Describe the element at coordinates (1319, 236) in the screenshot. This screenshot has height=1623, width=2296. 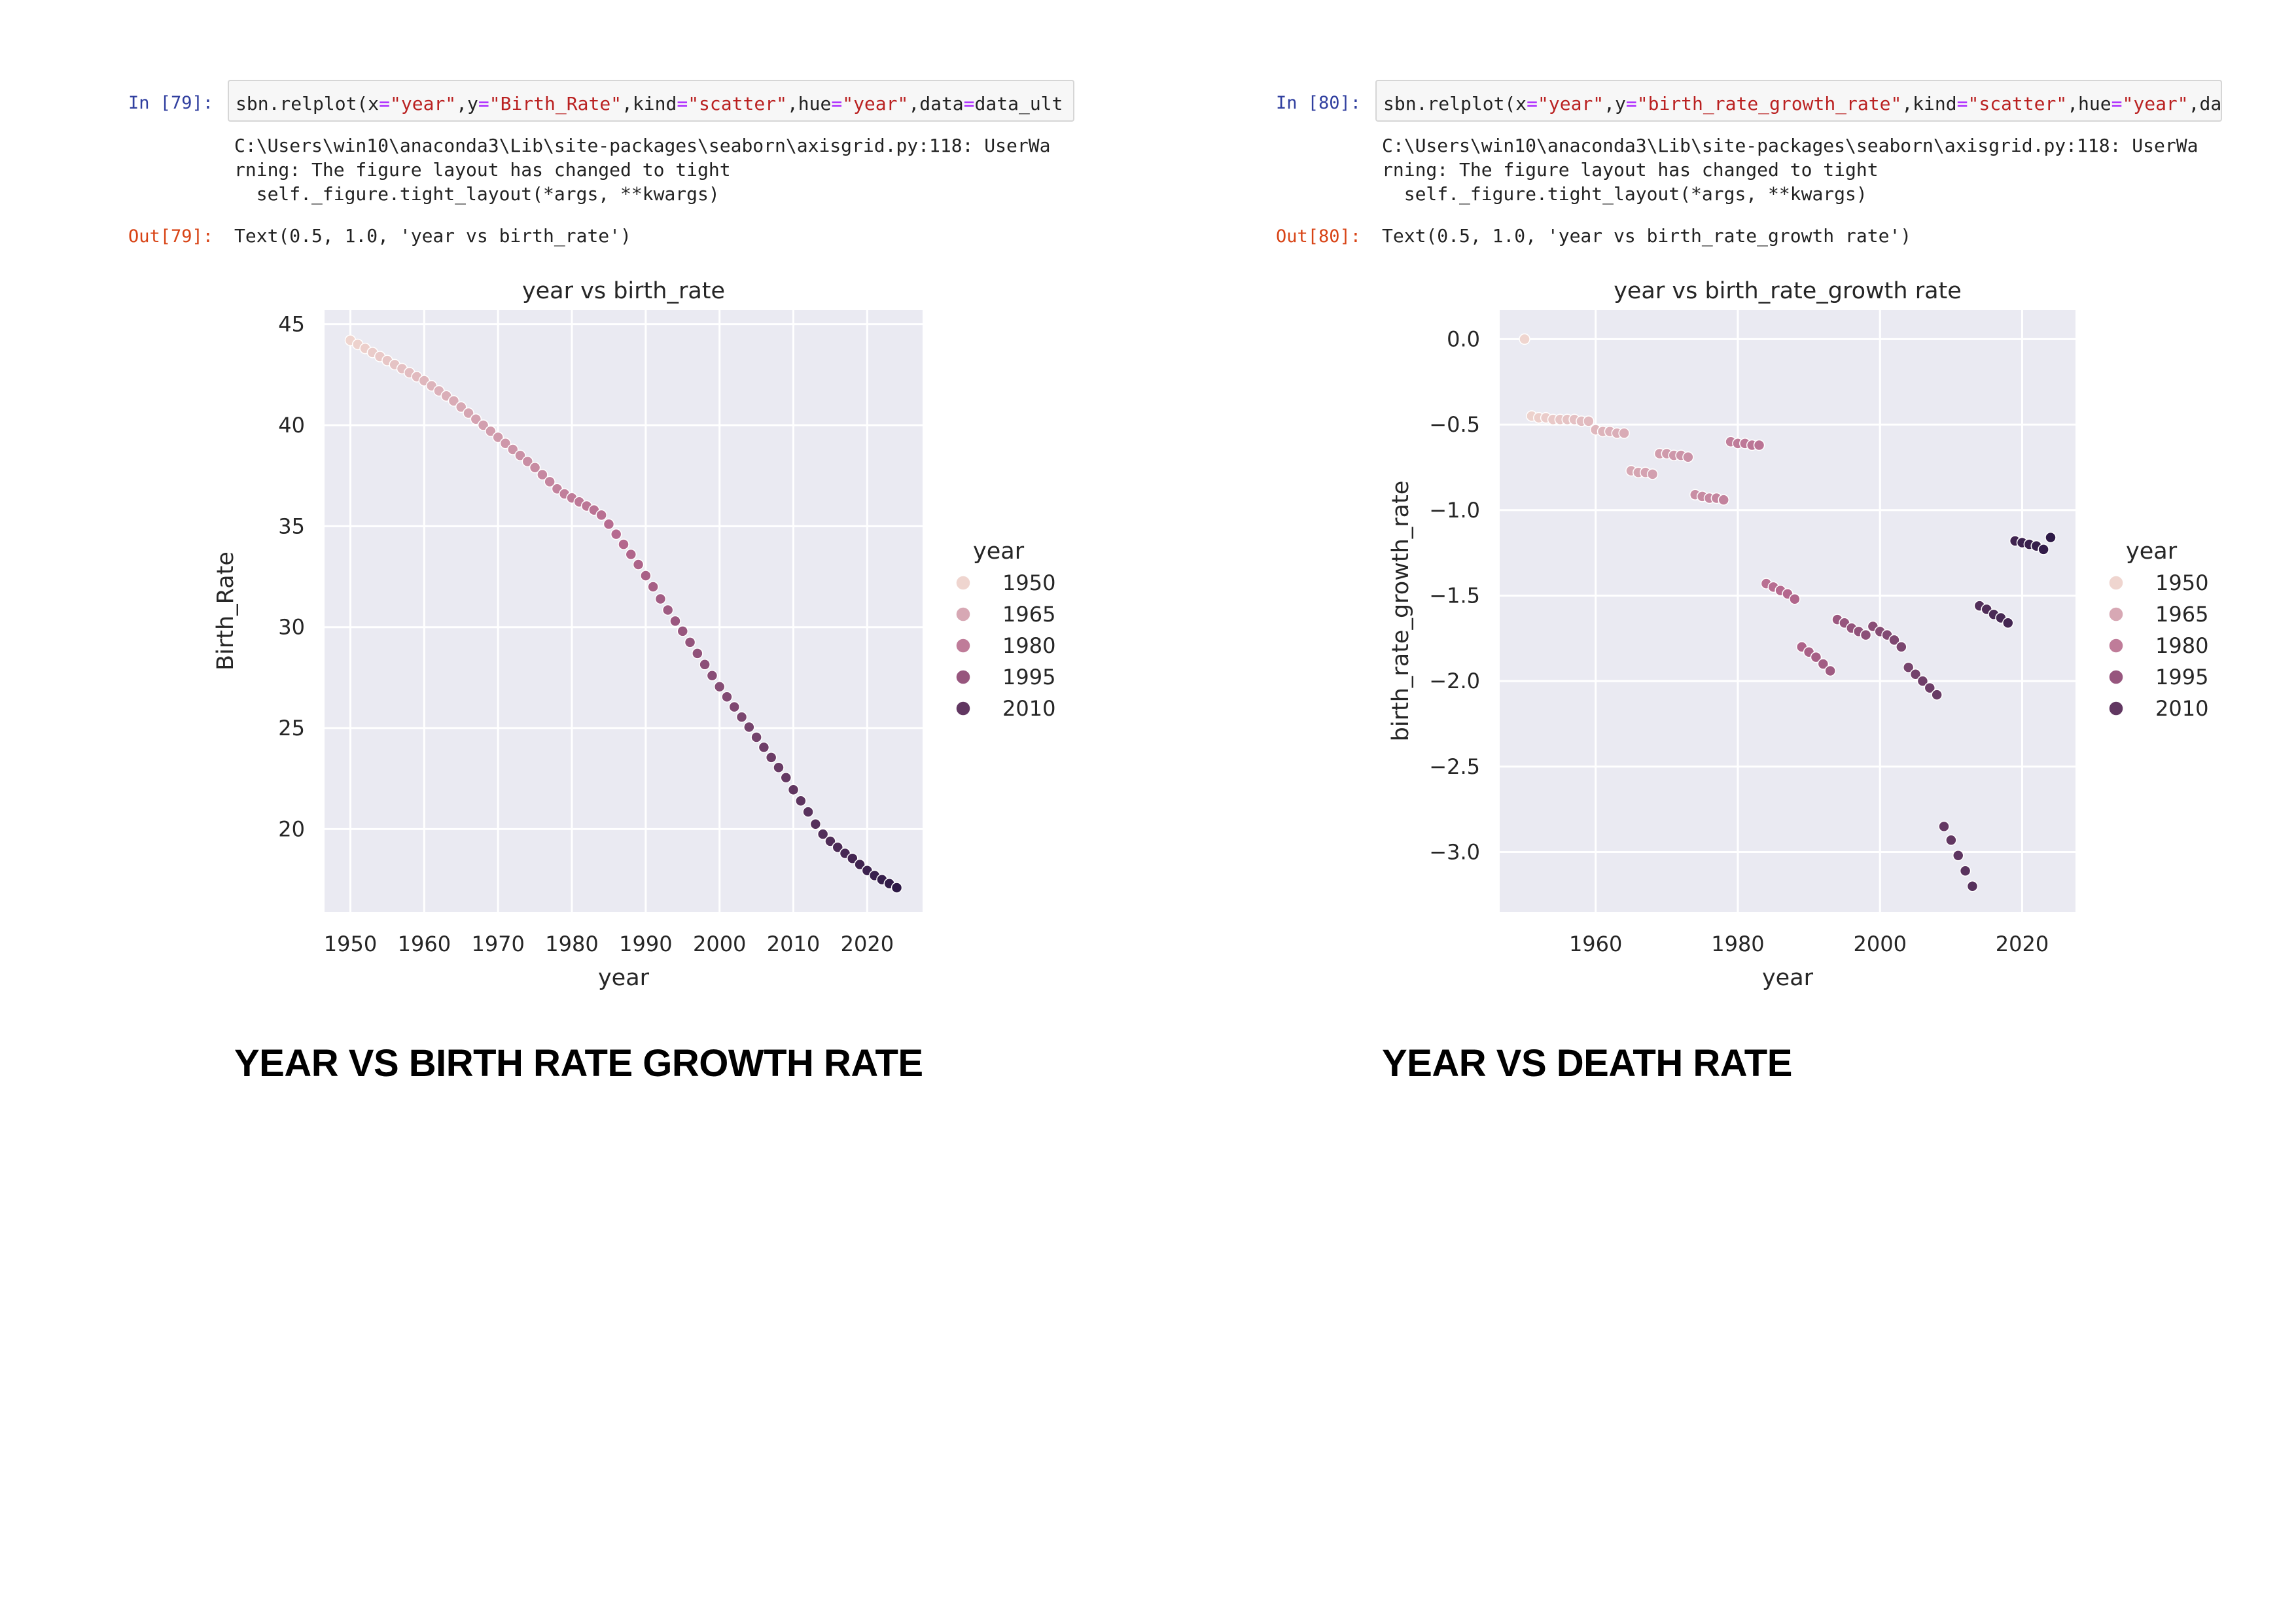
I see `output-prompt: Out[80]:` at that location.